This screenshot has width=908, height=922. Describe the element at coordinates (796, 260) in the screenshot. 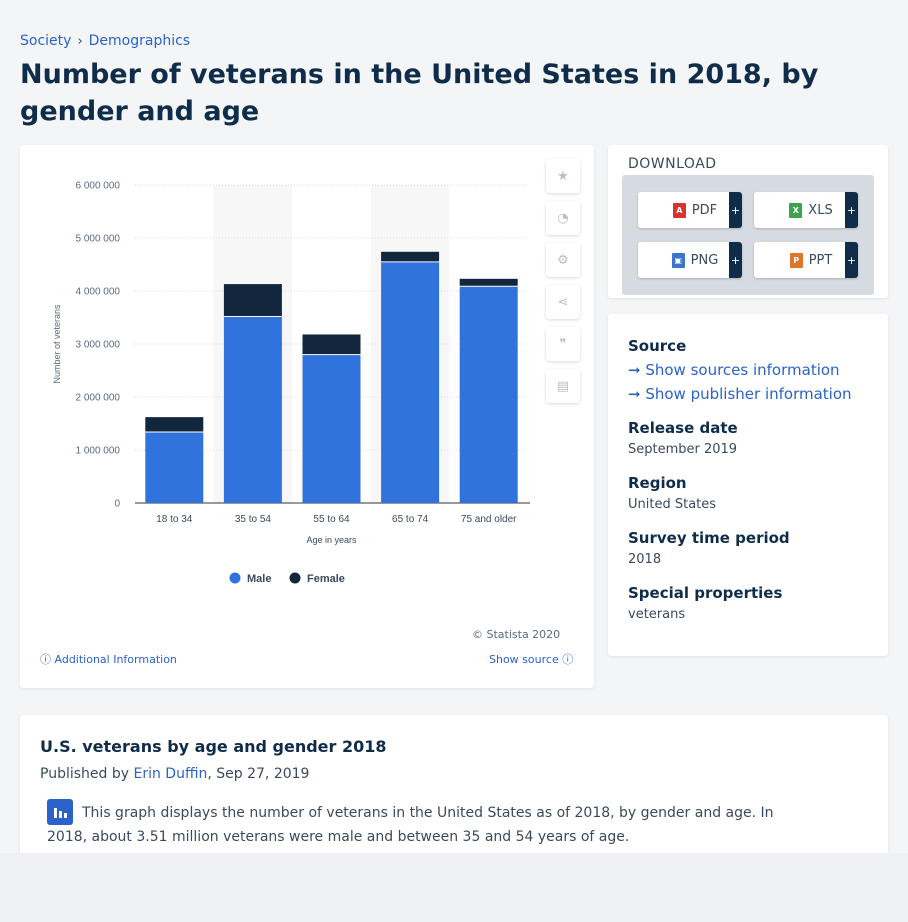

I see `ppt-icon: P` at that location.